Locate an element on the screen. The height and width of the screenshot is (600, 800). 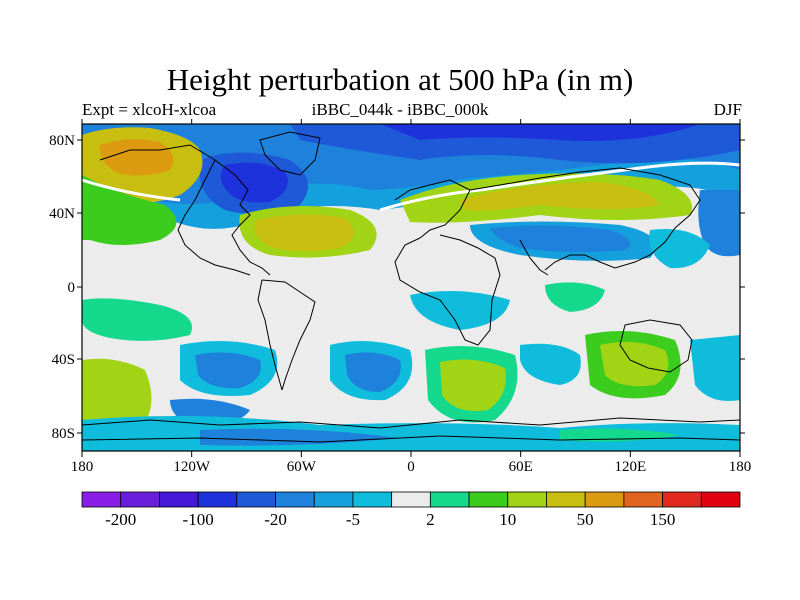
run-label: iBBC_044k - iBBC_000k is located at coordinates (400, 109).